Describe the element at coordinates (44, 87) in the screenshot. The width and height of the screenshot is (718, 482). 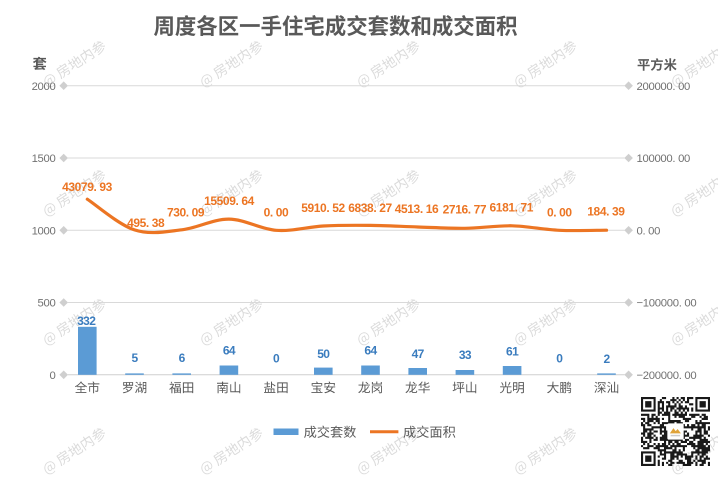
I see `svg-text: 2000` at that location.